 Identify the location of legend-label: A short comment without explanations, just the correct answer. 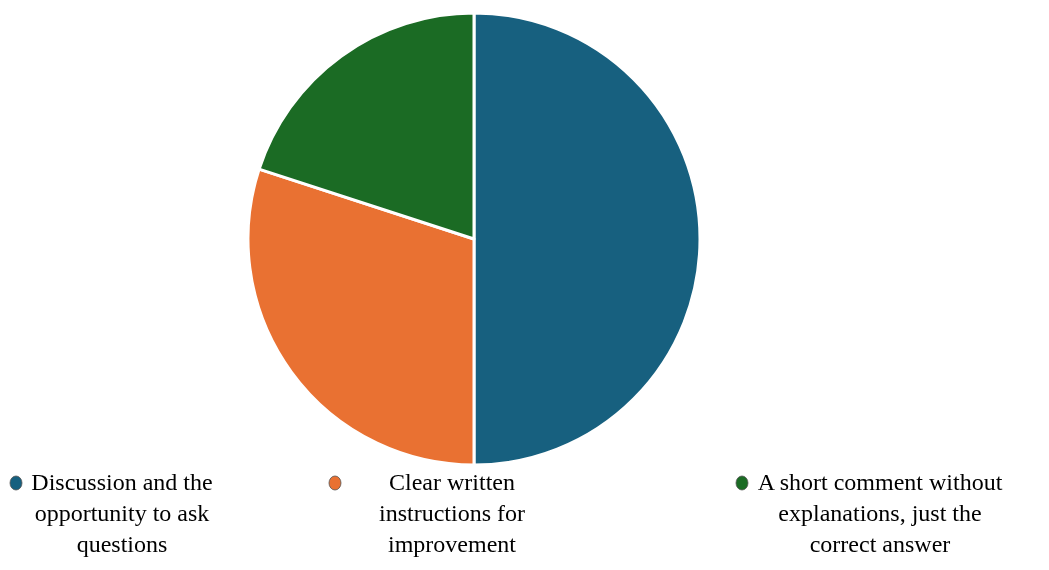
(880, 513).